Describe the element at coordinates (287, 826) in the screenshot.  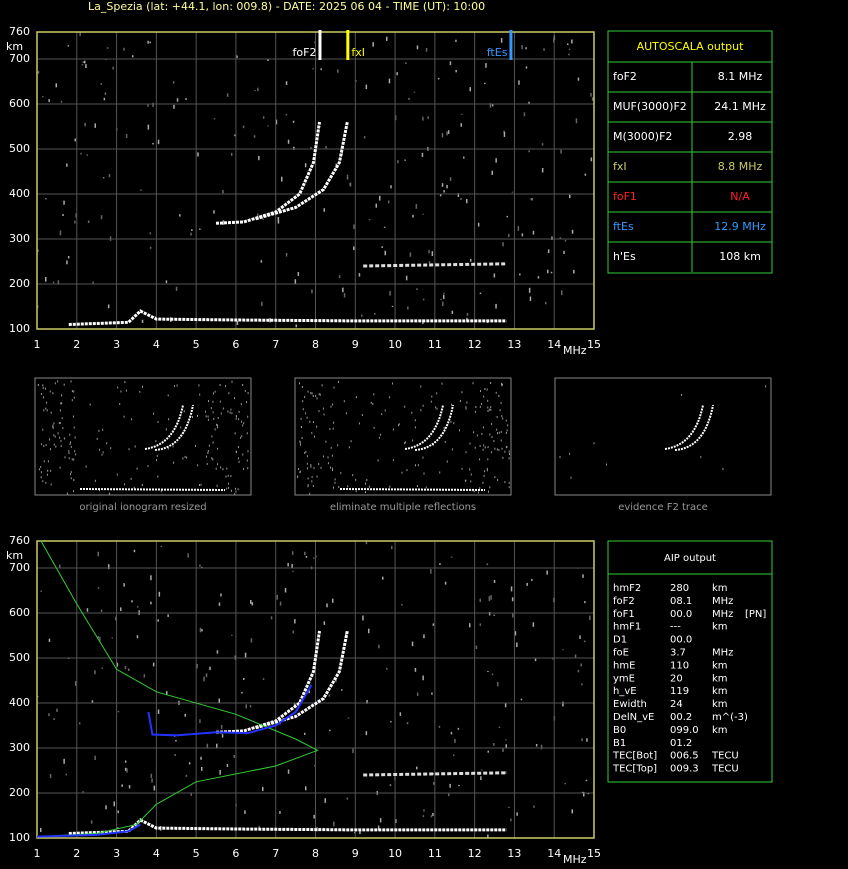
I see `e-trace` at that location.